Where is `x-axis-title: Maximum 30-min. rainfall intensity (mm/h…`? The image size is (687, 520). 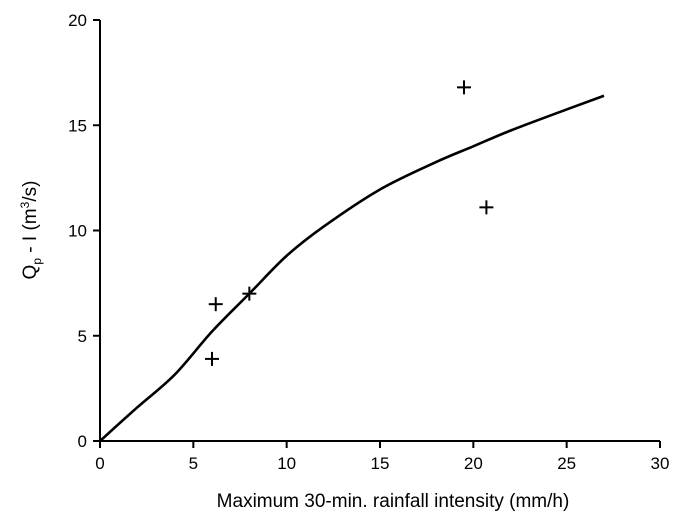
x-axis-title: Maximum 30-min. rainfall intensity (mm/h… is located at coordinates (393, 501).